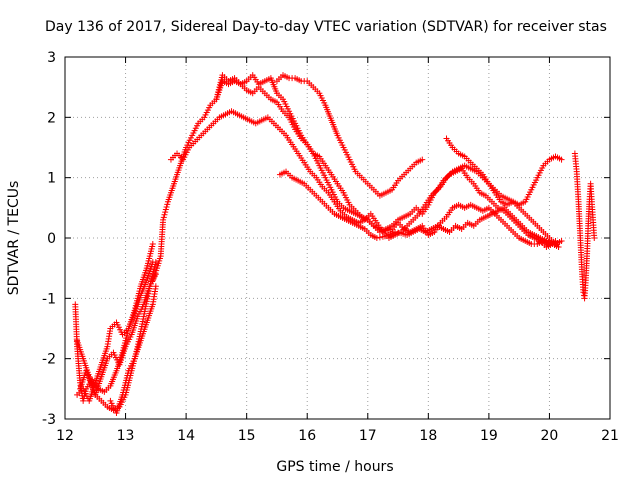 The image size is (640, 480). What do you see at coordinates (247, 436) in the screenshot?
I see `x-tick-label: 15` at bounding box center [247, 436].